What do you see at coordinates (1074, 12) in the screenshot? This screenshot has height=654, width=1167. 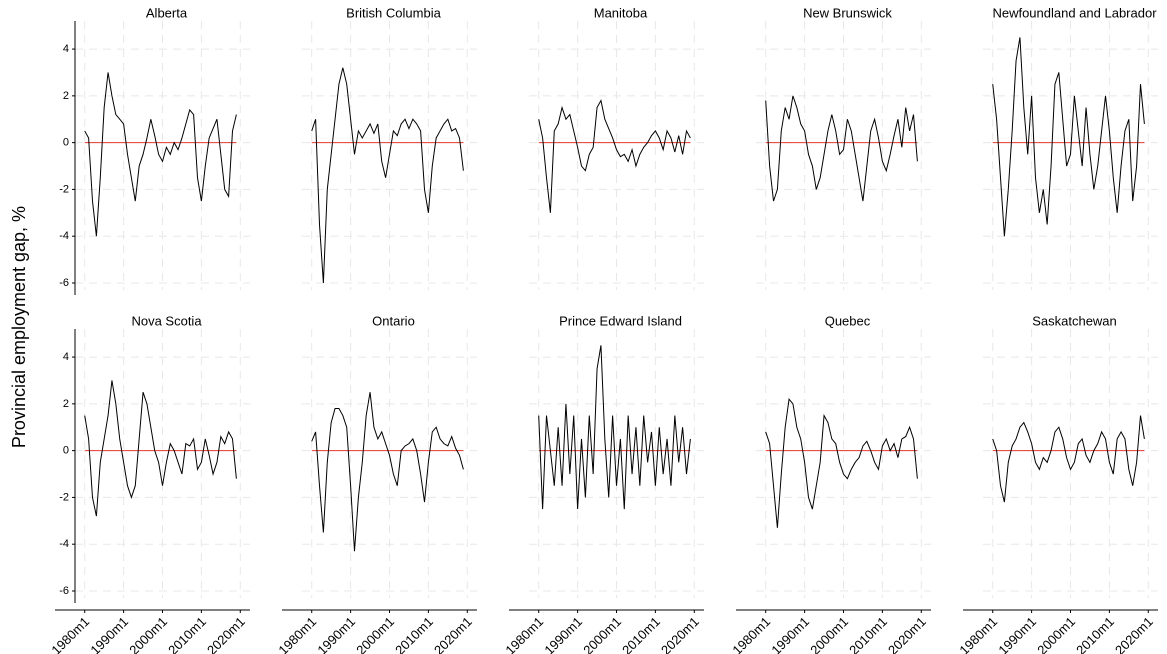 I see `panel-title: Newfoundland and Labrador` at bounding box center [1074, 12].